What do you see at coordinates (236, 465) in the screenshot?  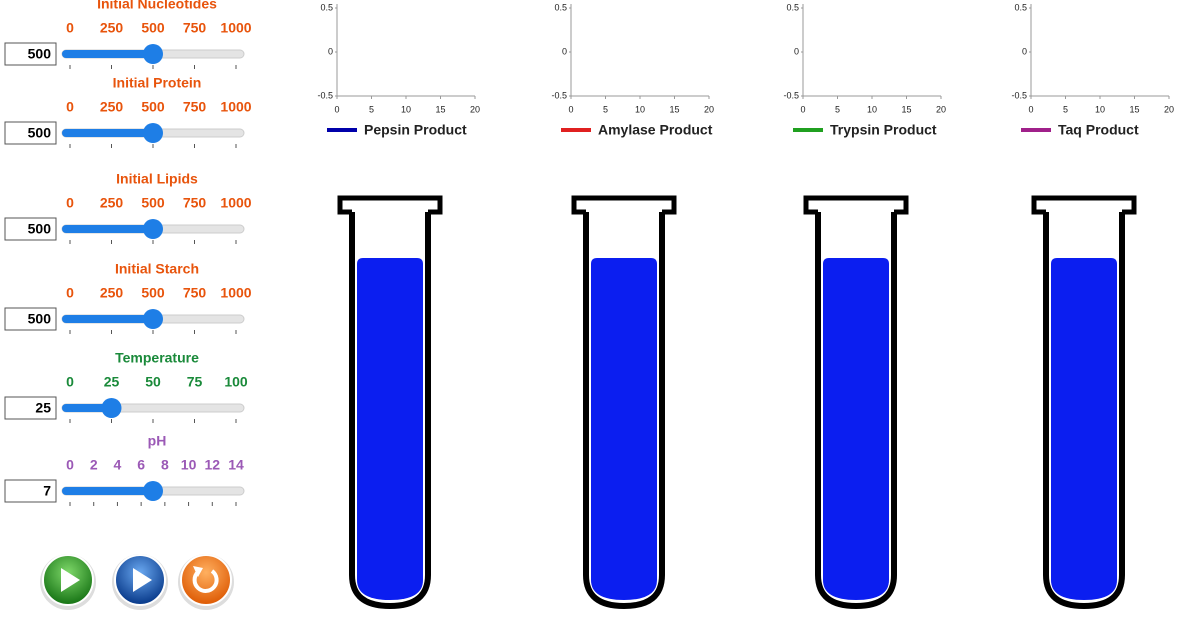 I see `slider-tick-label: 14` at bounding box center [236, 465].